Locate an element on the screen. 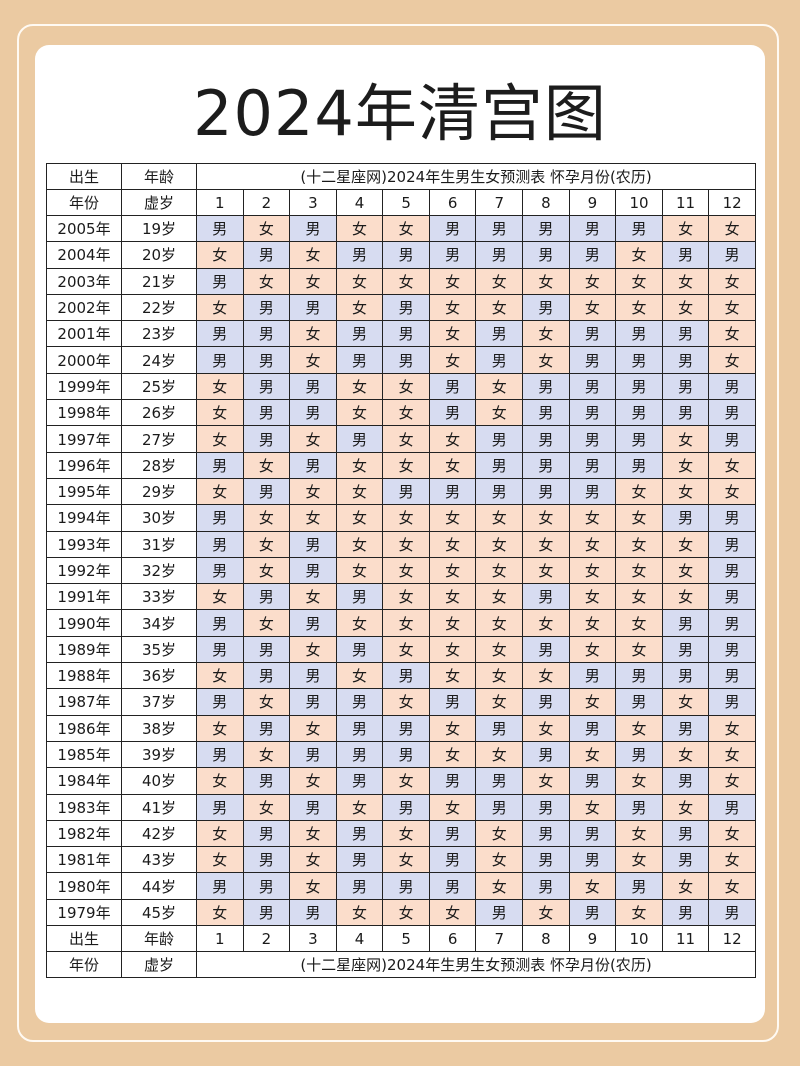 The image size is (800, 1066). age-cell: 21岁 is located at coordinates (159, 281).